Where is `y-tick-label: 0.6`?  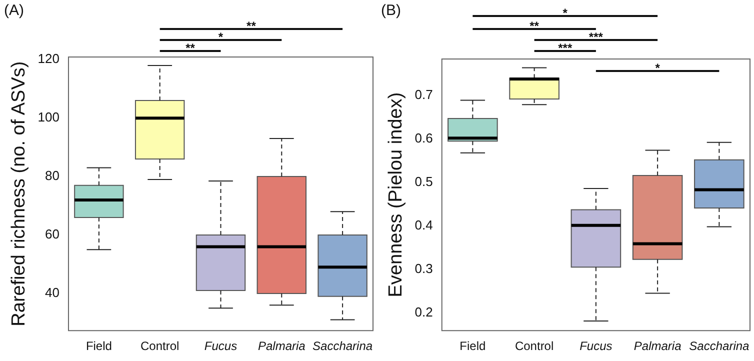 y-tick-label: 0.6 is located at coordinates (423, 138).